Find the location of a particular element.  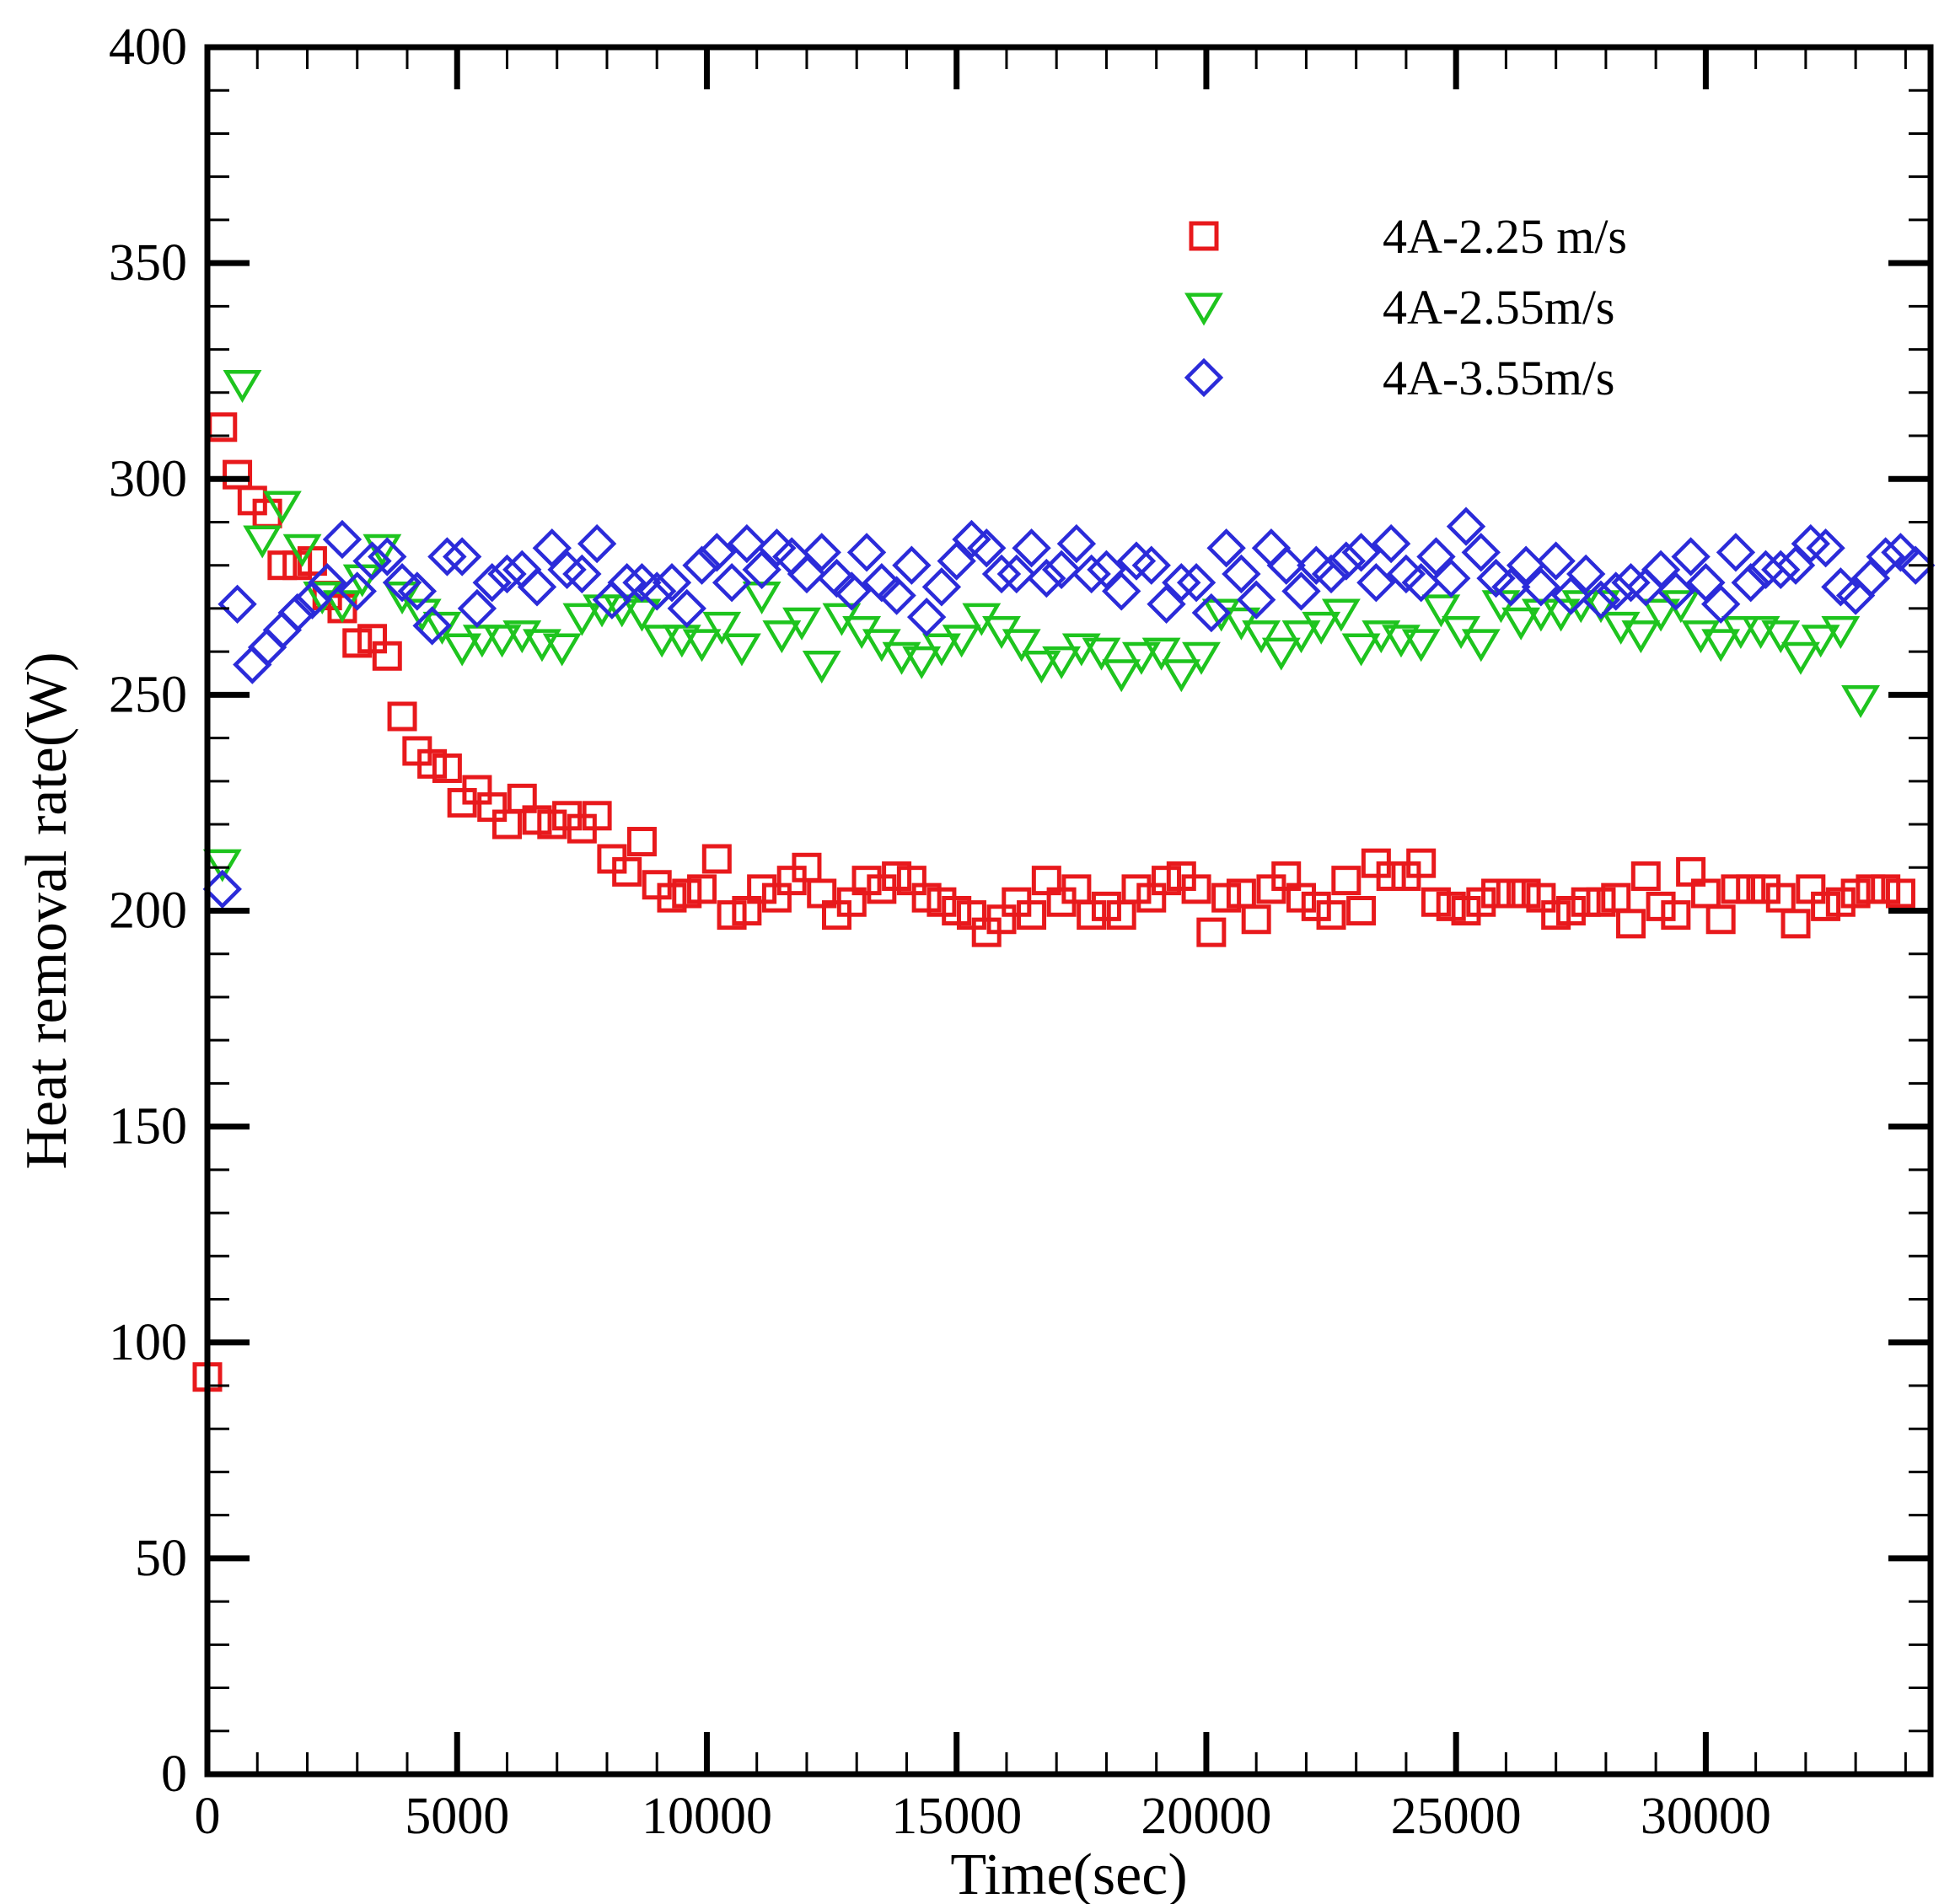

y-tick-label: 300 is located at coordinates (148, 478).